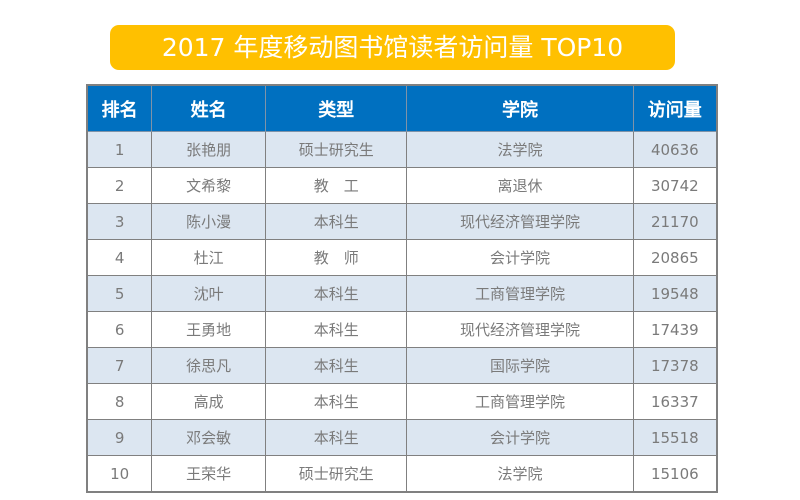 Image resolution: width=800 pixels, height=500 pixels. Describe the element at coordinates (675, 221) in the screenshot. I see `cell-visits: 21170` at that location.